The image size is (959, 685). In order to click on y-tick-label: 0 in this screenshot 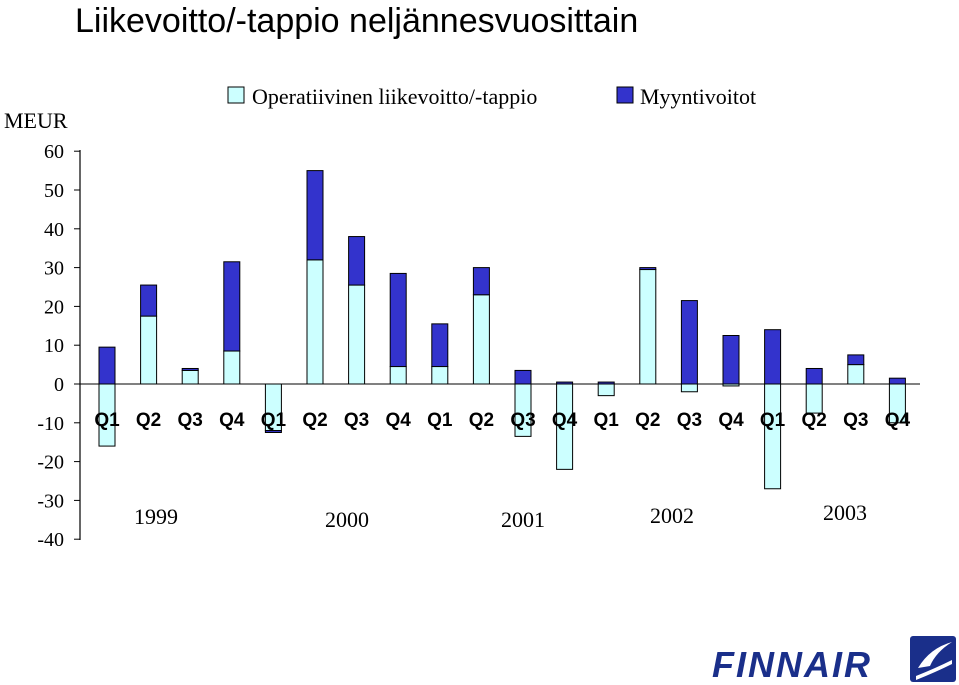, I will do `click(59, 385)`.